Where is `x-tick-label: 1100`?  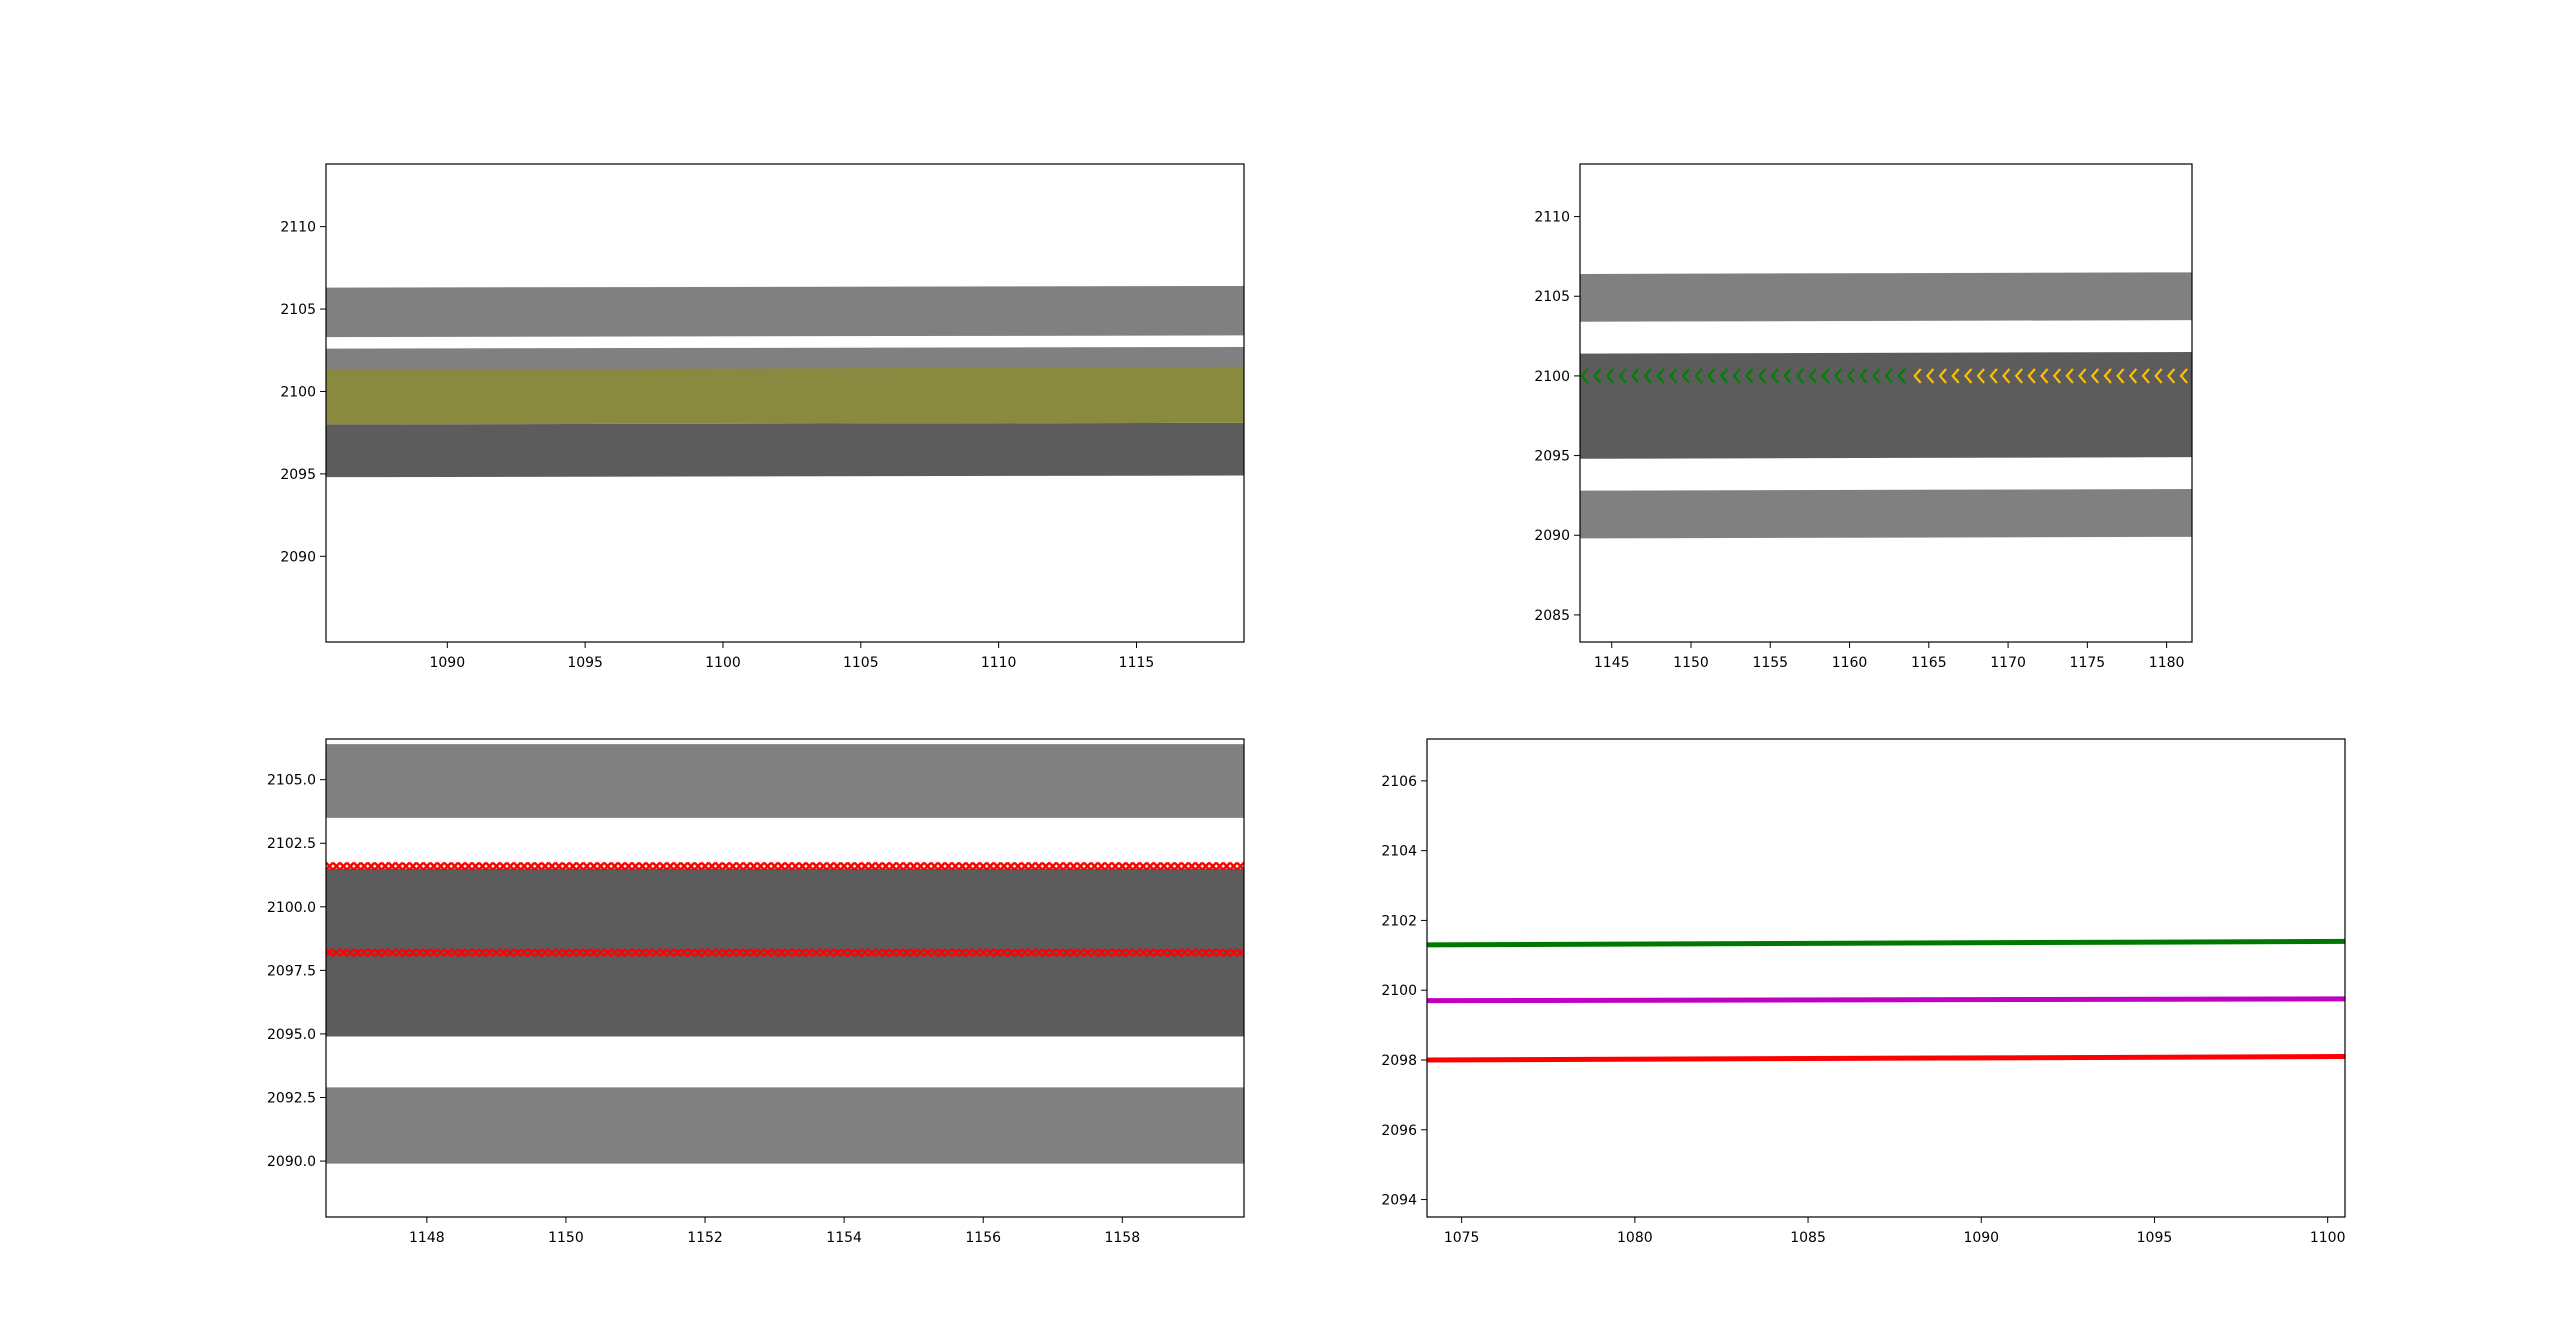 x-tick-label: 1100 is located at coordinates (723, 663).